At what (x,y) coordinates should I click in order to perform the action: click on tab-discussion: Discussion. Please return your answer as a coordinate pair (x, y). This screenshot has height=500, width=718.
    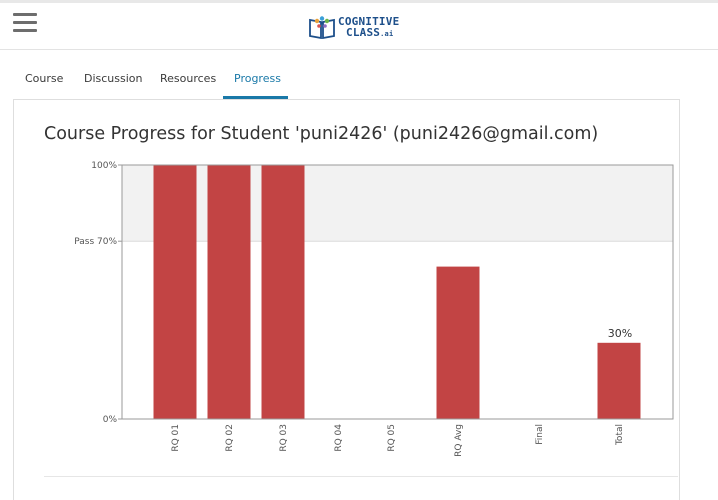
    Looking at the image, I should click on (113, 78).